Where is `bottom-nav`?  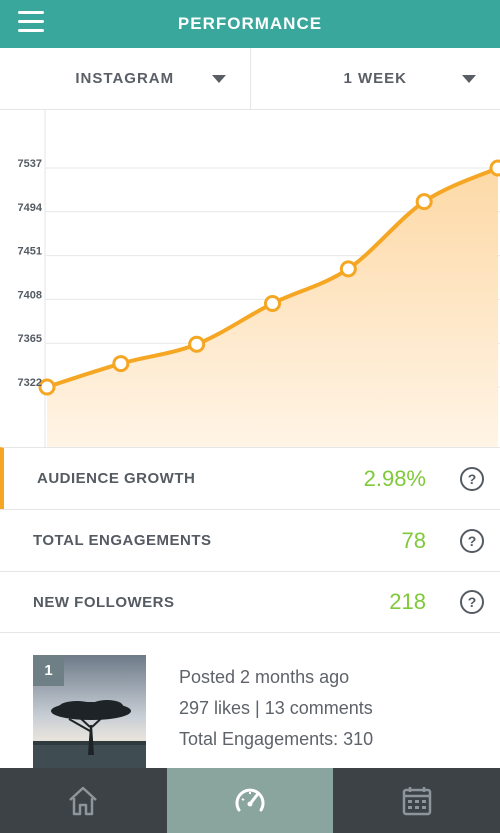
bottom-nav is located at coordinates (250, 800).